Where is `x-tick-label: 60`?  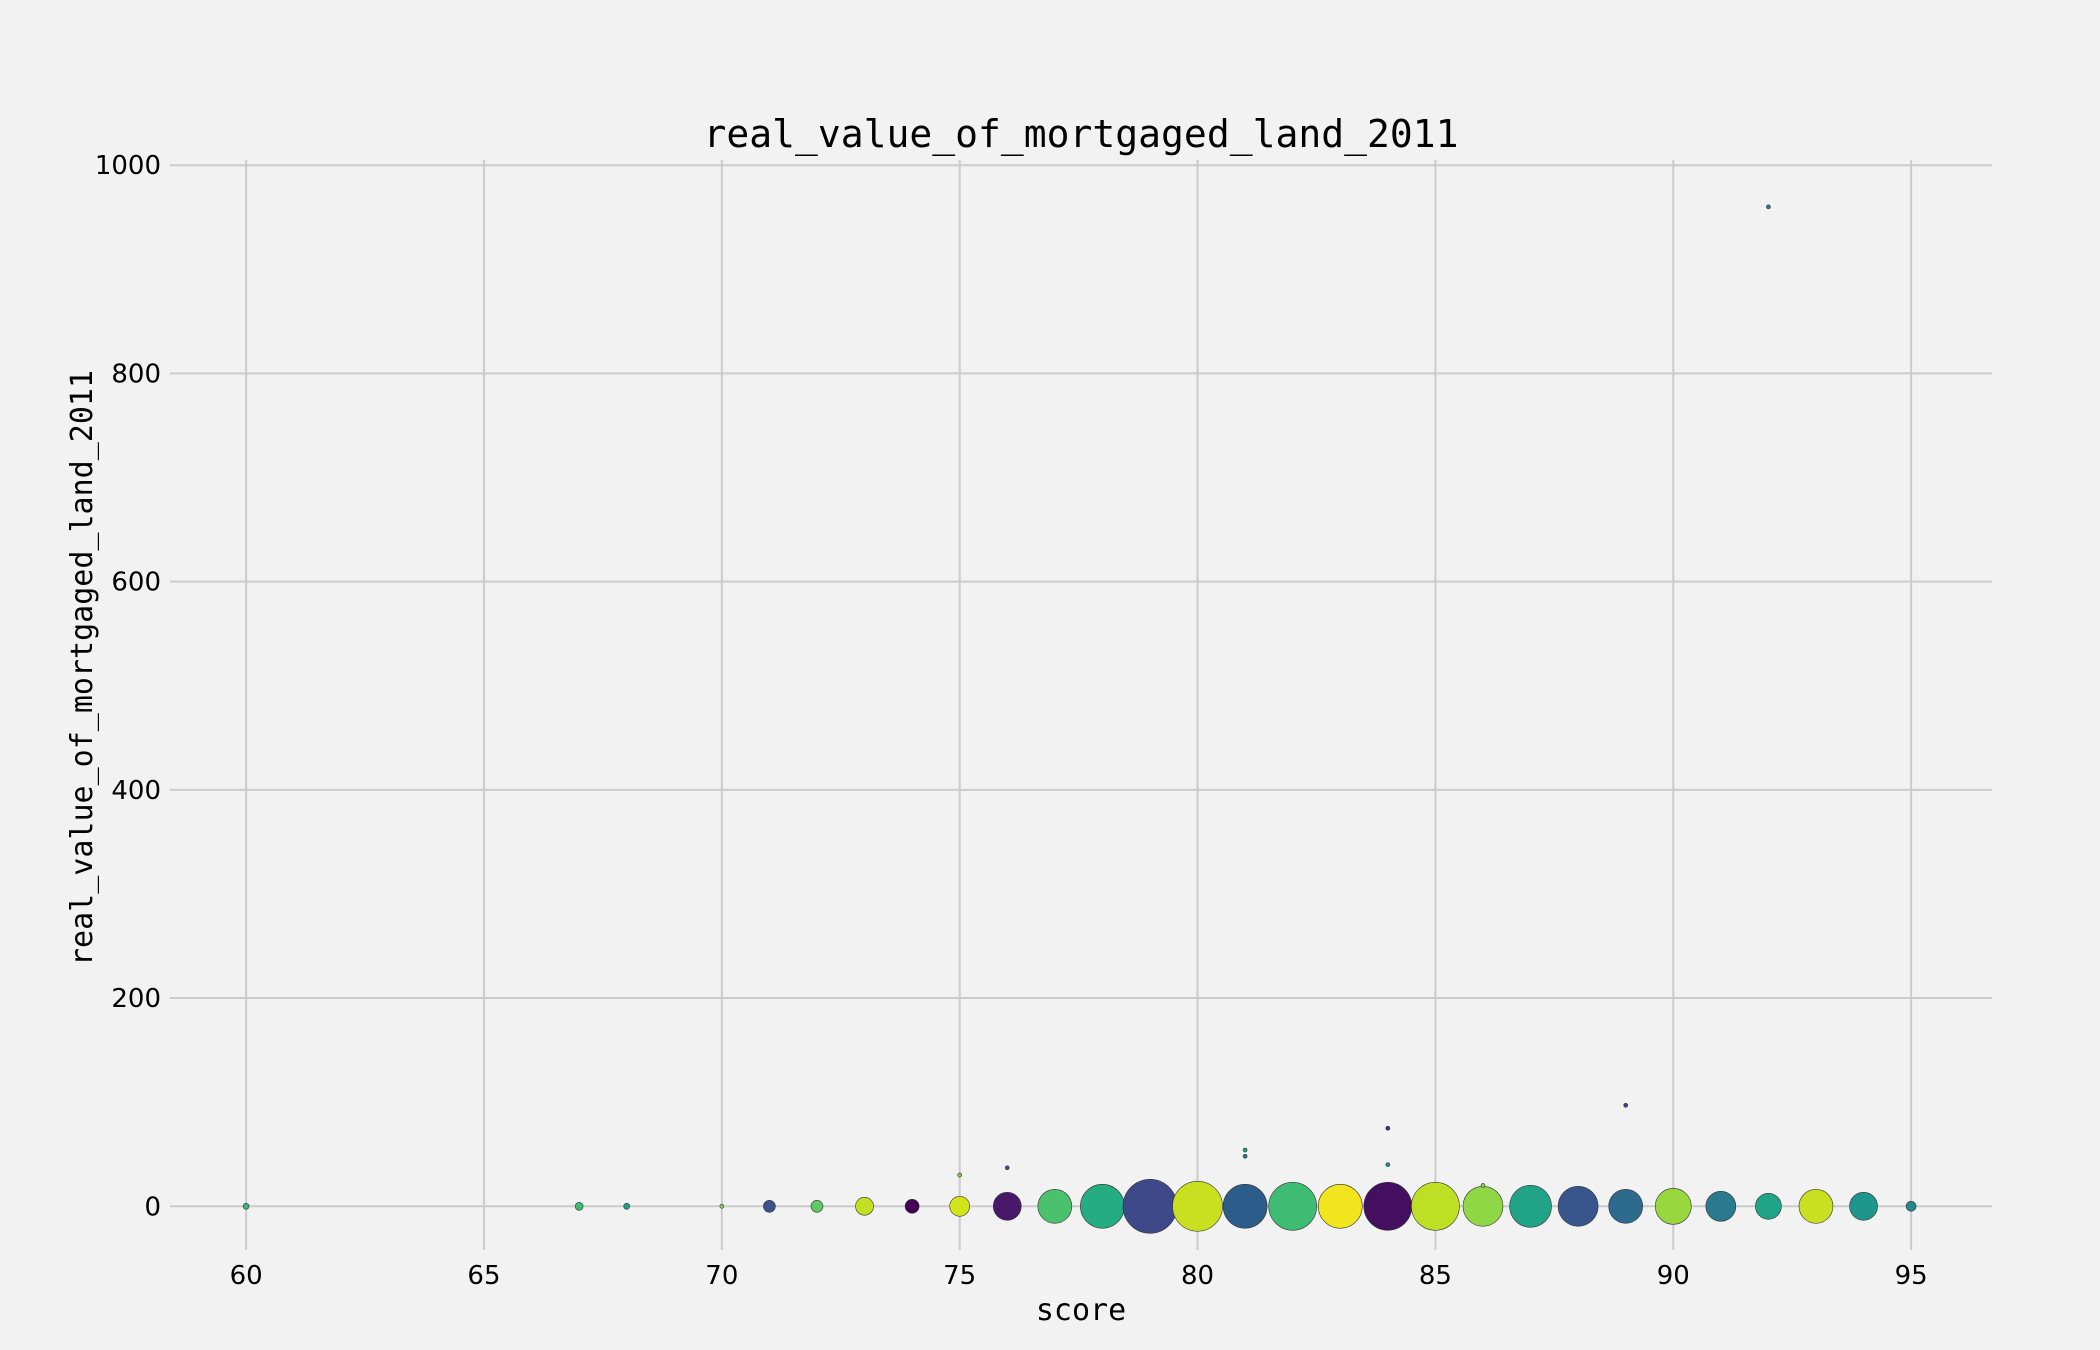 x-tick-label: 60 is located at coordinates (246, 1276).